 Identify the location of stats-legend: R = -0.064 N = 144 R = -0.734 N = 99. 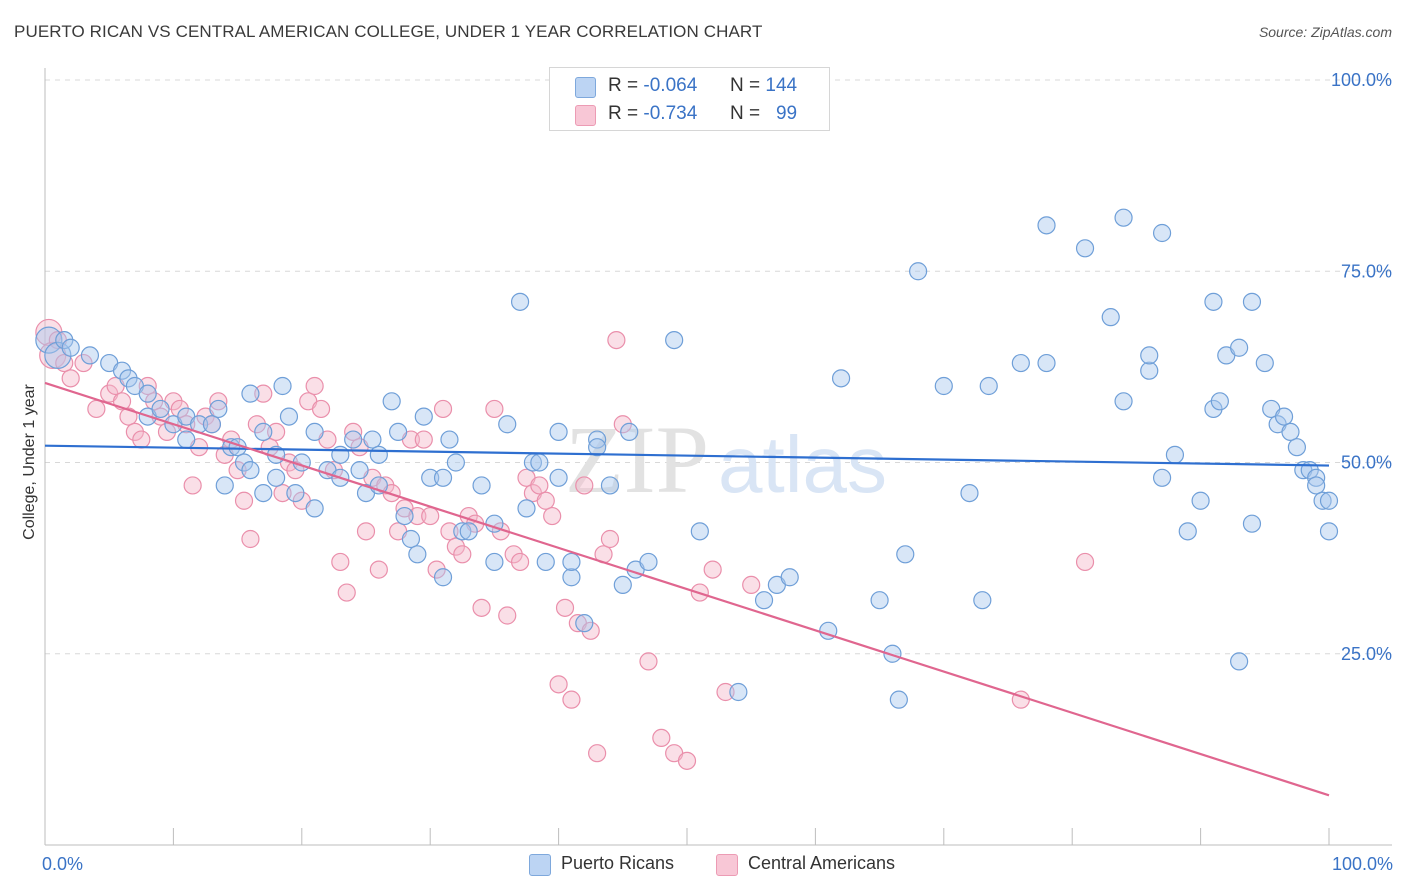
(689, 99).